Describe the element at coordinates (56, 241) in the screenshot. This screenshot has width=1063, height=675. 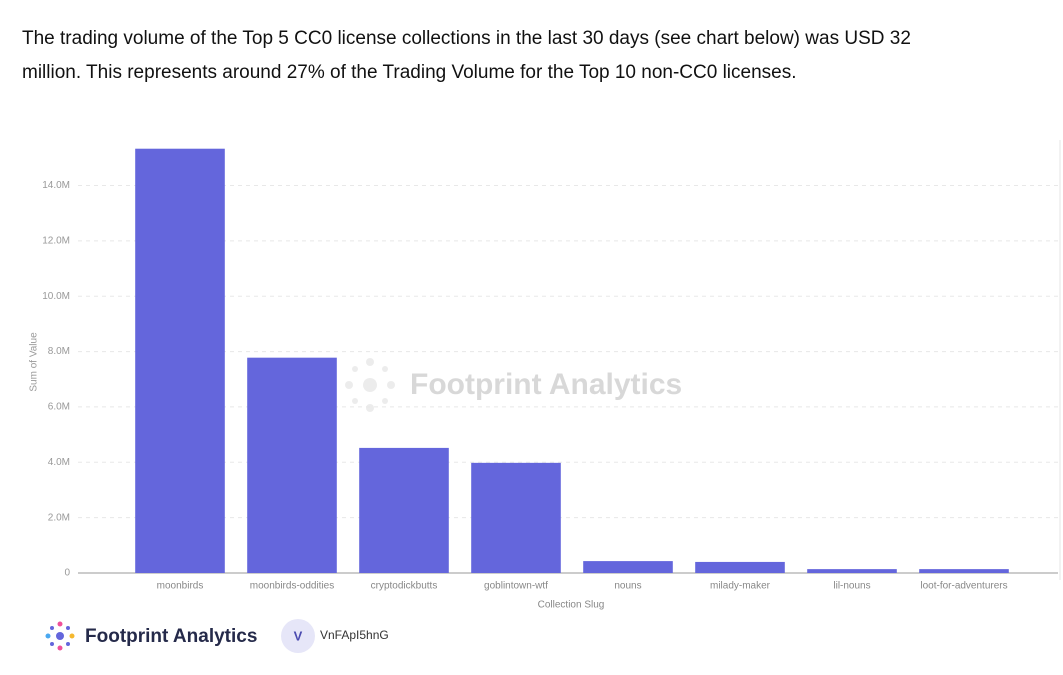
I see `y-tick-label: 12.0M` at that location.